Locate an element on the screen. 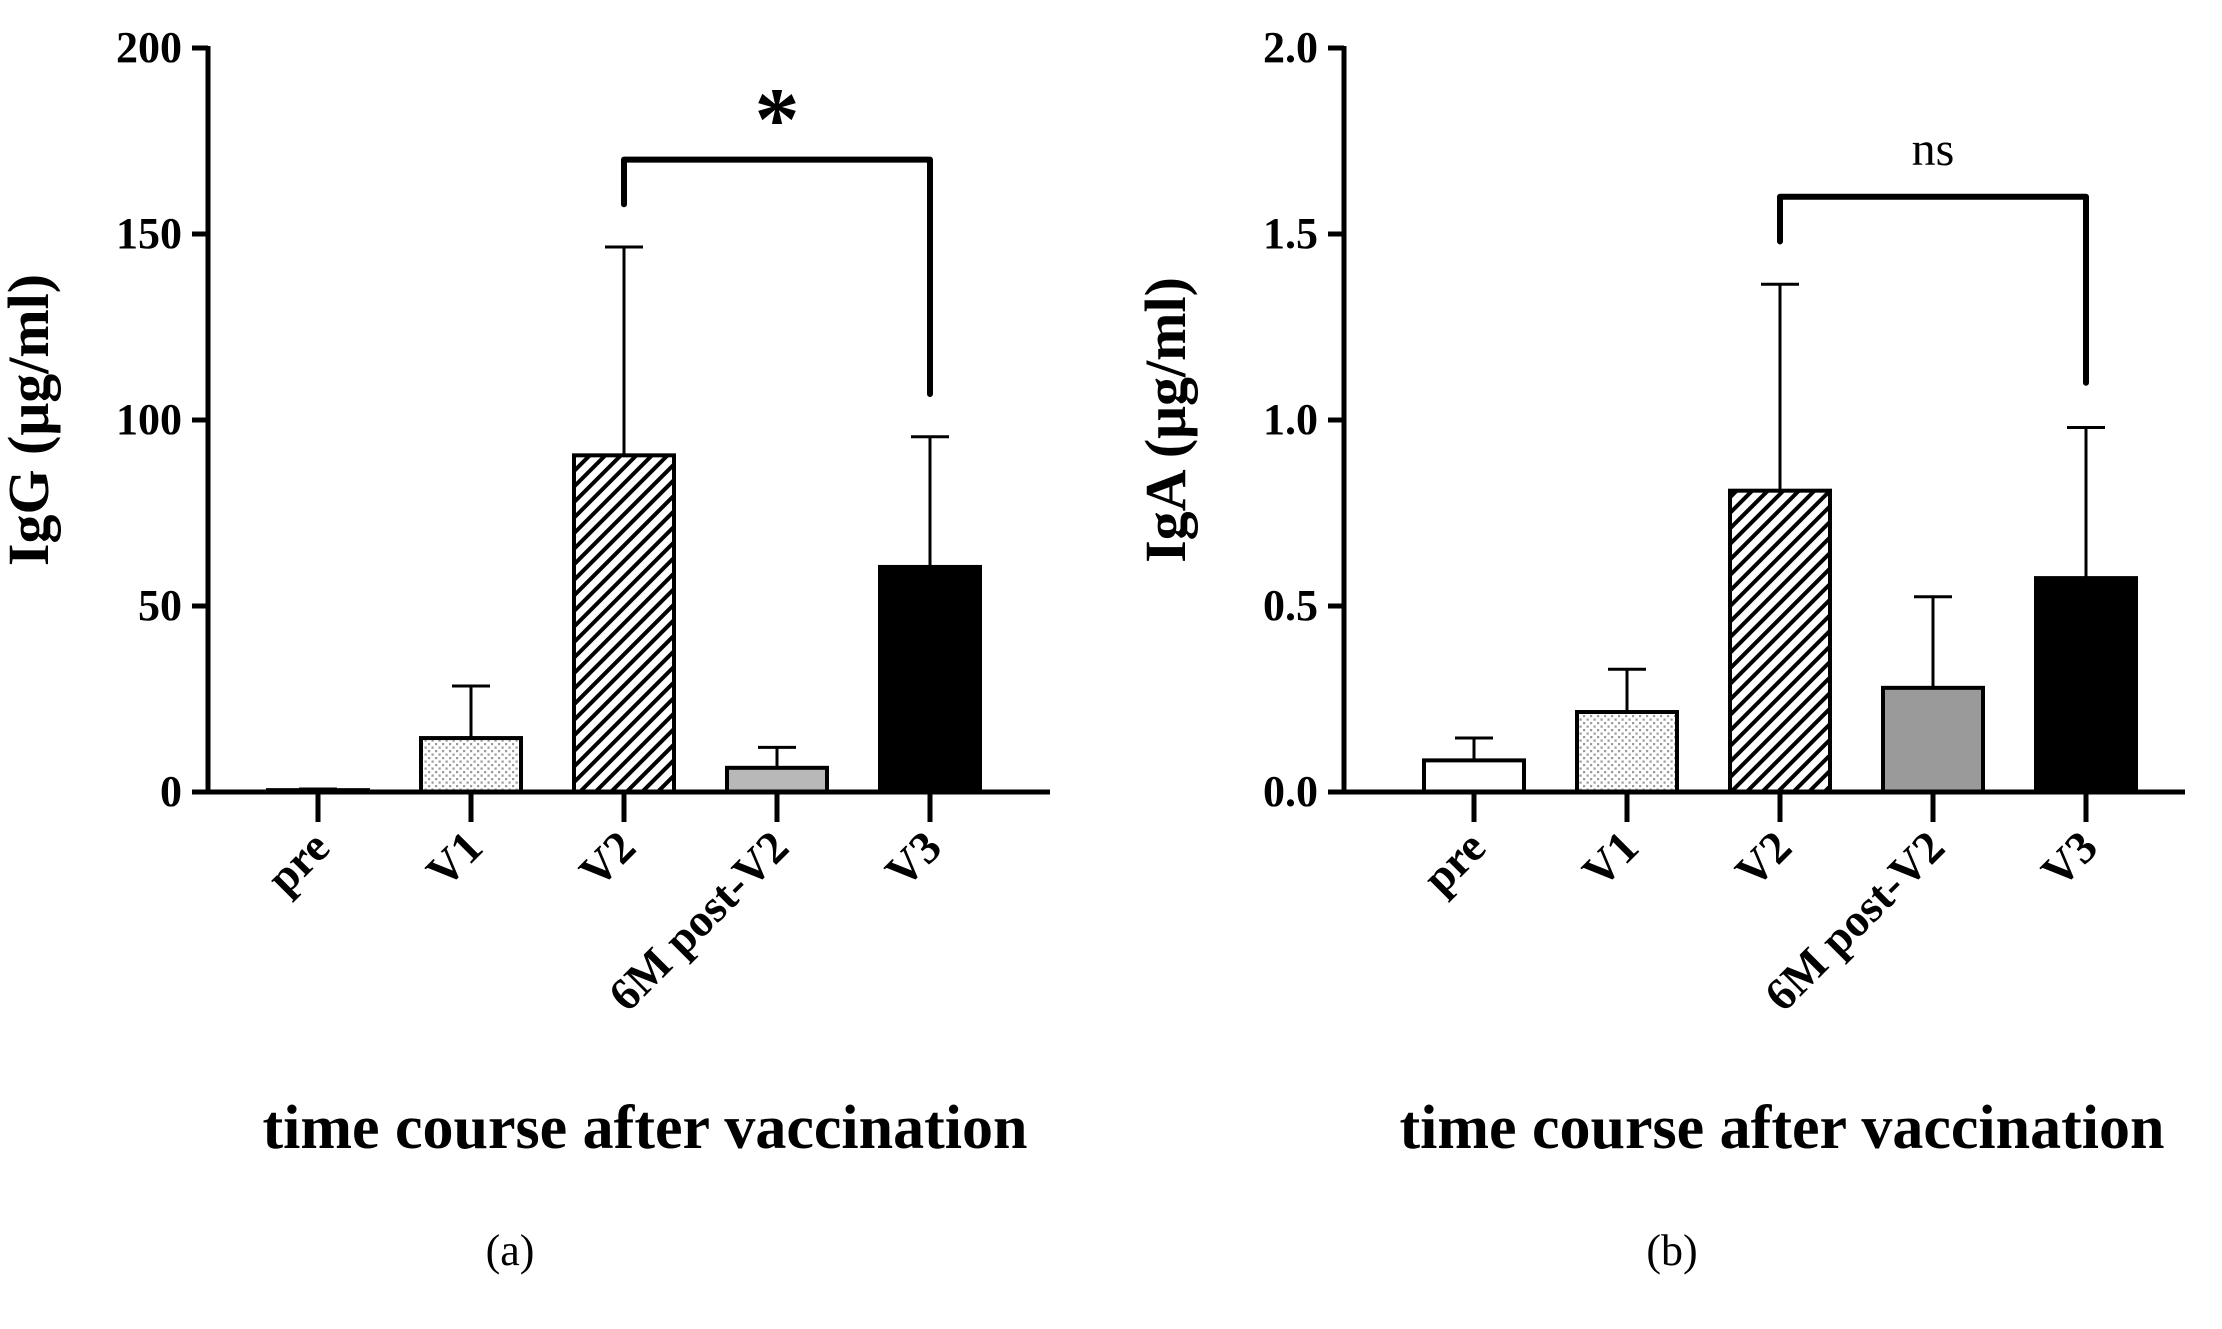  y-axis-title: IgA (μg/ml) is located at coordinates (1165, 420).